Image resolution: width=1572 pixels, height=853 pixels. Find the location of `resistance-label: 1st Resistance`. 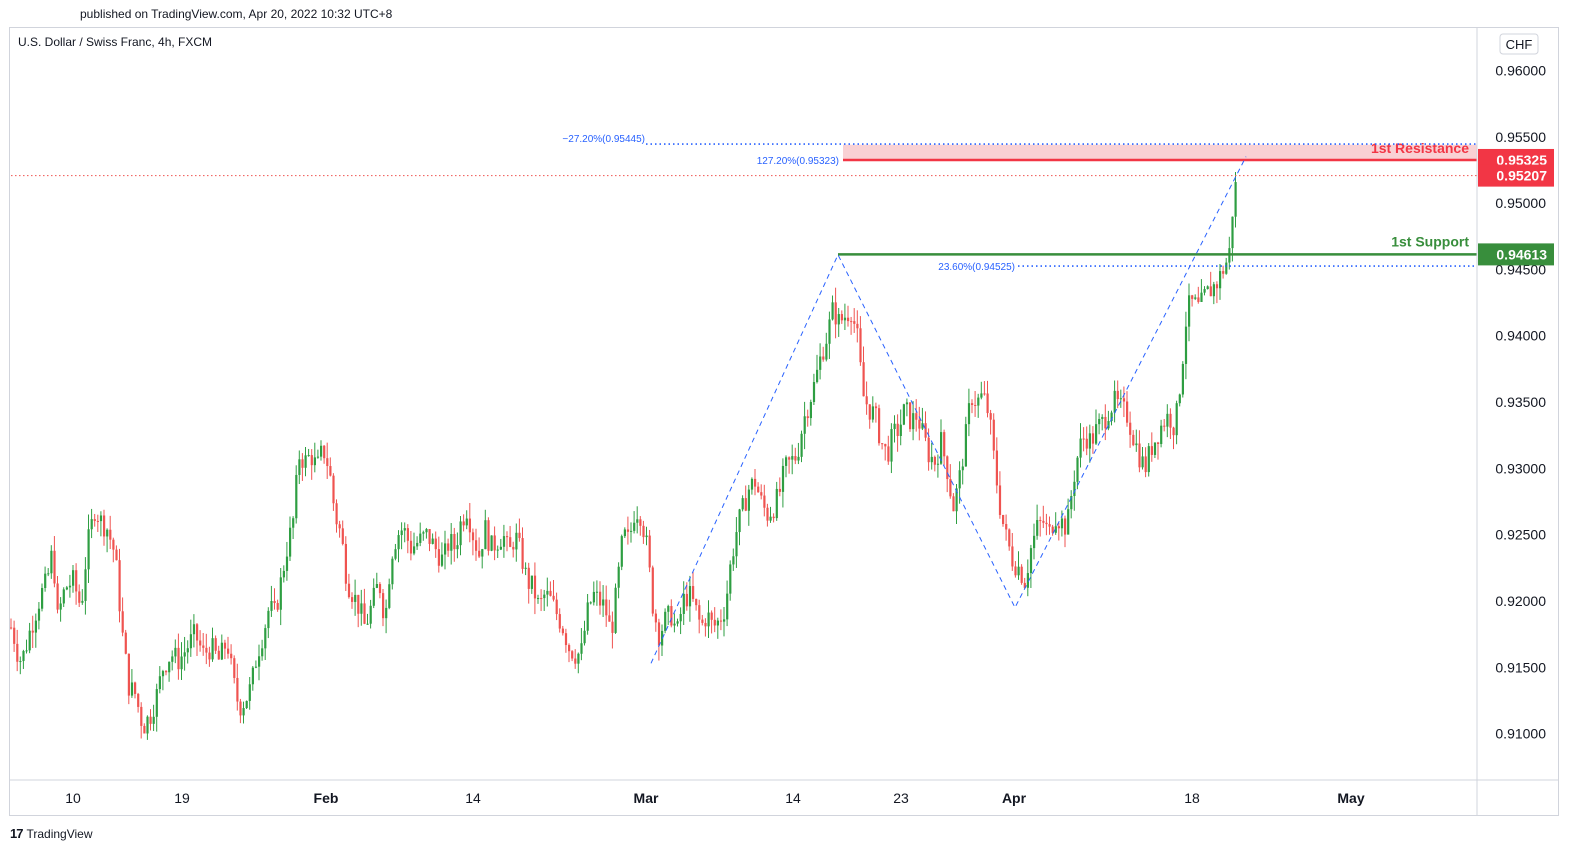

resistance-label: 1st Resistance is located at coordinates (1420, 148).